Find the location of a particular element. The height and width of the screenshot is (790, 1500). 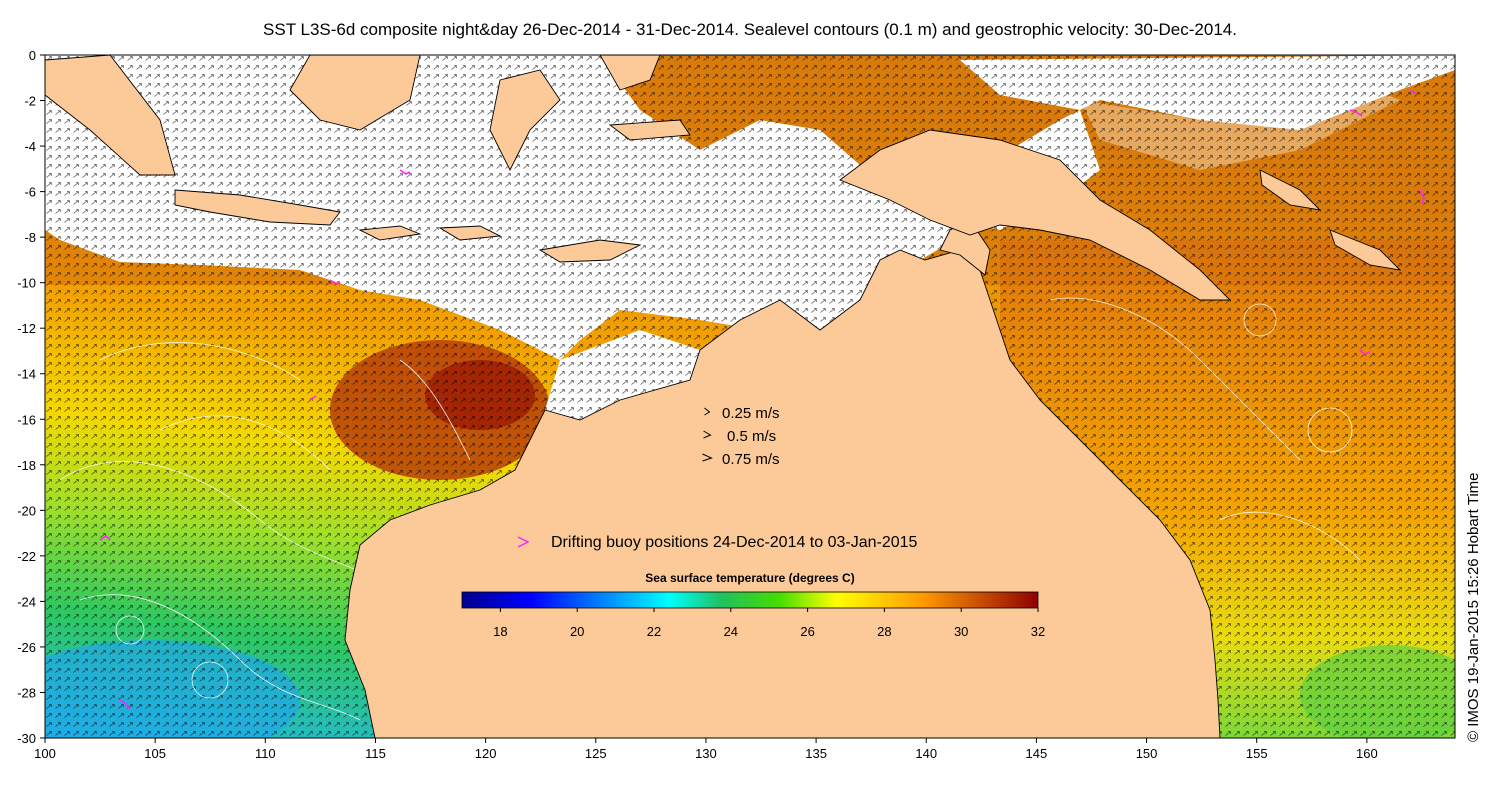

x-tick-label: 115 is located at coordinates (375, 753).